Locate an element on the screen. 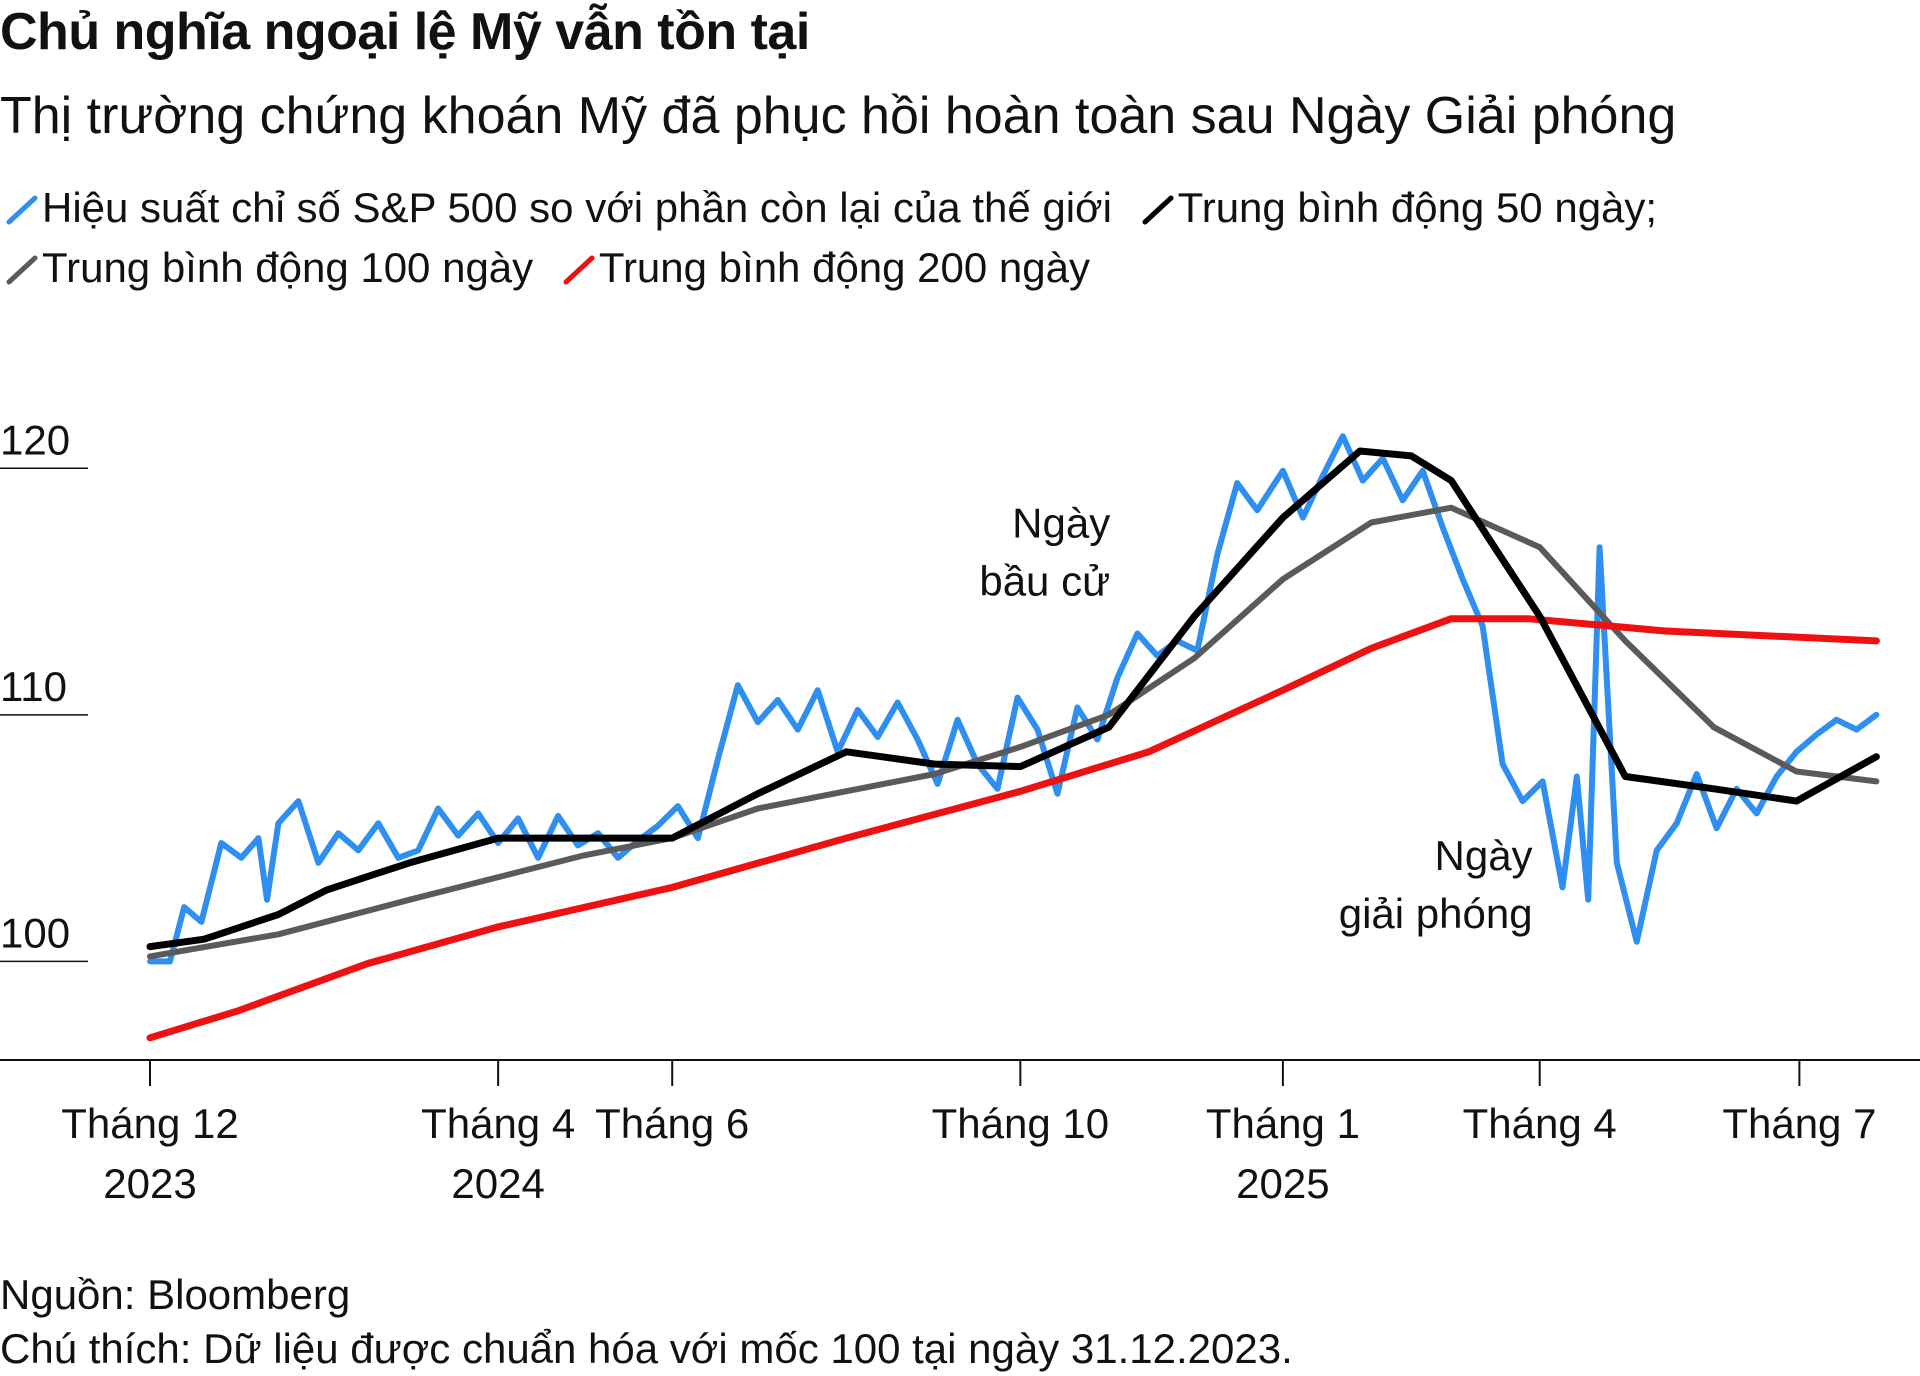 The image size is (1920, 1376). legend-item-ma100: Trung bình động 100 ngày is located at coordinates (269, 268).